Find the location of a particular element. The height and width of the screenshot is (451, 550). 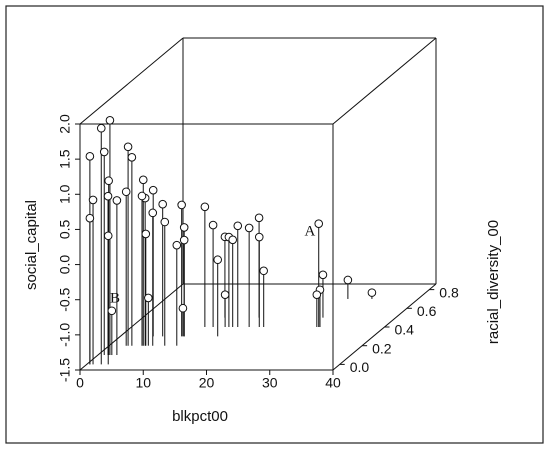

z-tick-label: 0.0 is located at coordinates (65, 265).